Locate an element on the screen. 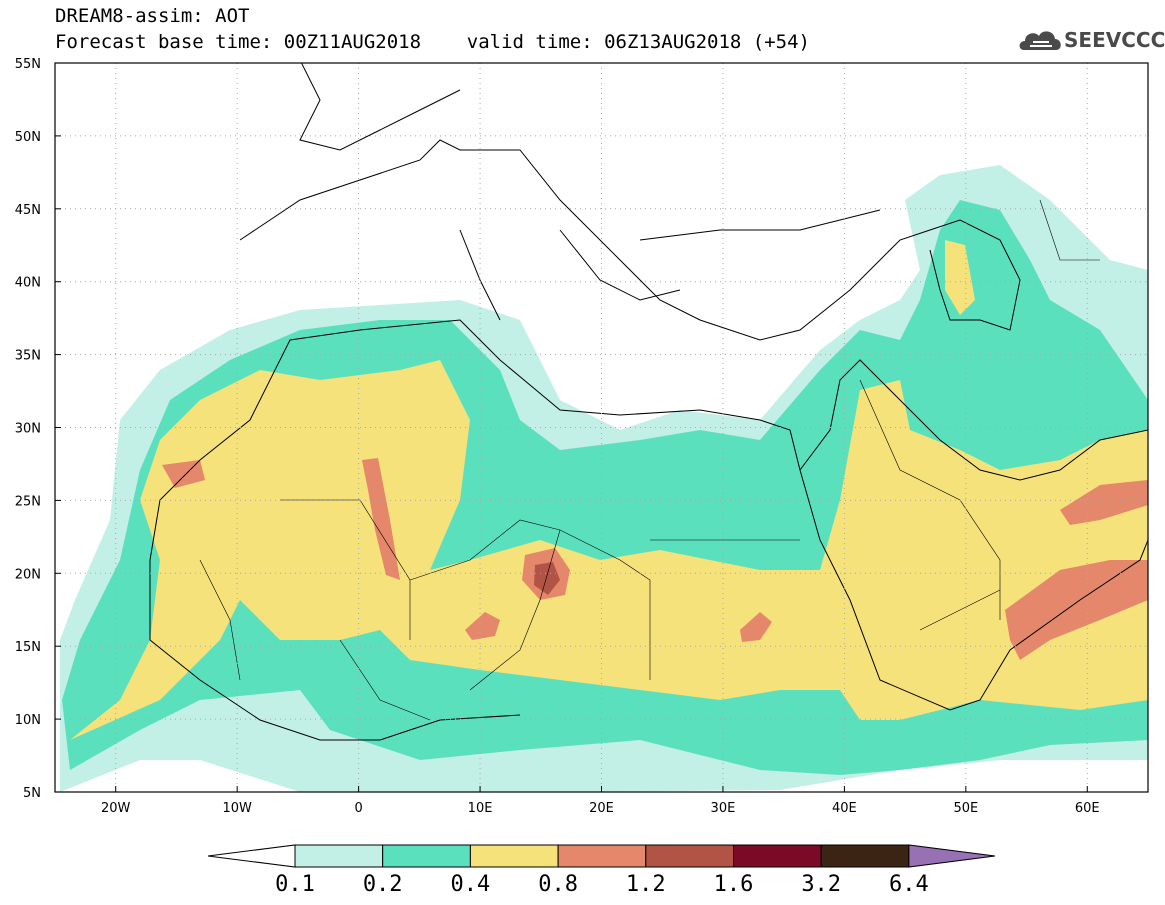 The height and width of the screenshot is (905, 1165). aot-band-0.8-sudan is located at coordinates (756, 627).